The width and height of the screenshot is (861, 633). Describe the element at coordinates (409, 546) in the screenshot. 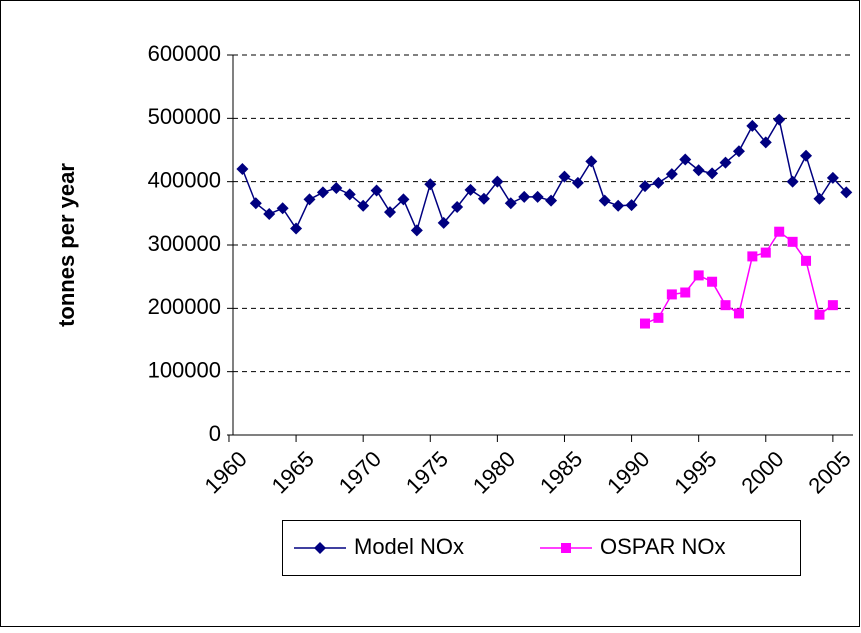

I see `legend-label: Model NOx` at that location.